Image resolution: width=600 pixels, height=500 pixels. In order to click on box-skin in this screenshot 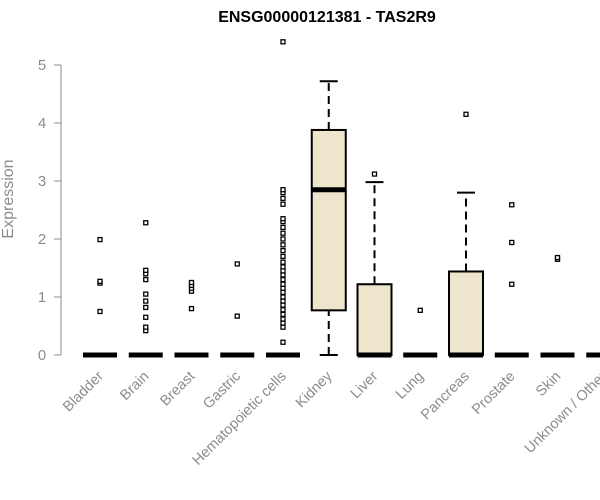, I will do `click(557, 306)`.